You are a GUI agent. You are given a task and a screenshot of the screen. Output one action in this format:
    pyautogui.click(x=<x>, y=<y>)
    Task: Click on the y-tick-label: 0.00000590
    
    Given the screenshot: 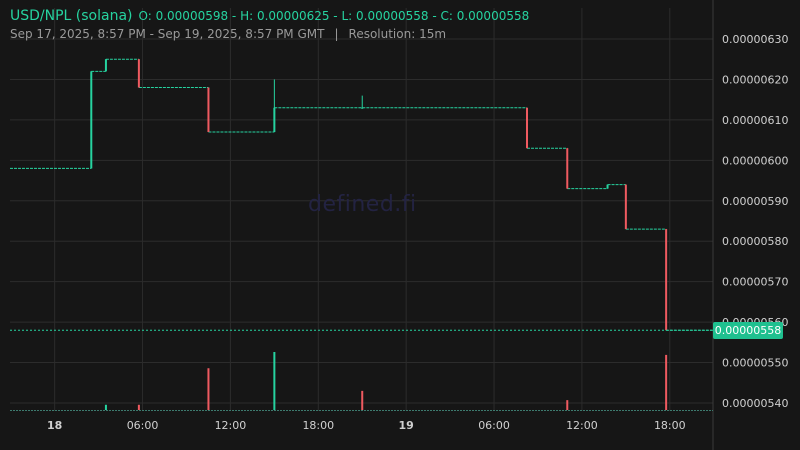 What is the action you would take?
    pyautogui.click(x=755, y=201)
    